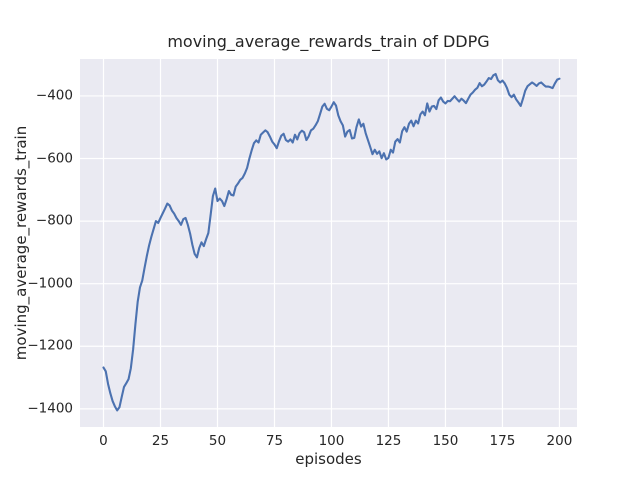  I want to click on y-tick-label: −600, so click(54, 158).